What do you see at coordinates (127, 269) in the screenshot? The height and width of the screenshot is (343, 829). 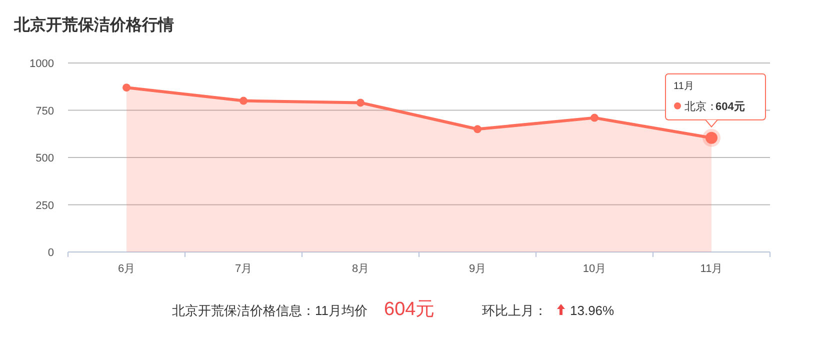 I see `x-tick-label: 6月` at bounding box center [127, 269].